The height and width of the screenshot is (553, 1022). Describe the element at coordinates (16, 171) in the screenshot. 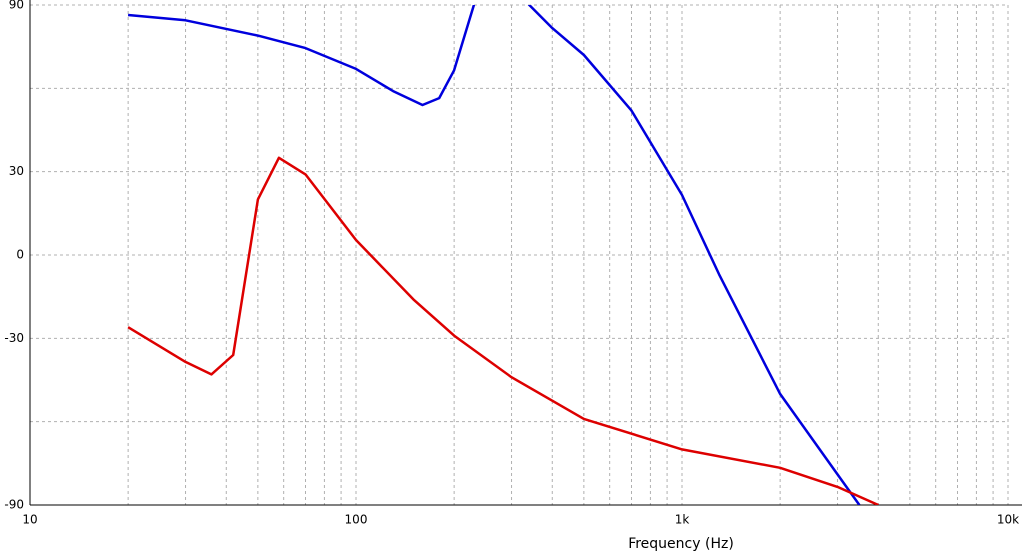

I see `y-tick-label: 30` at that location.